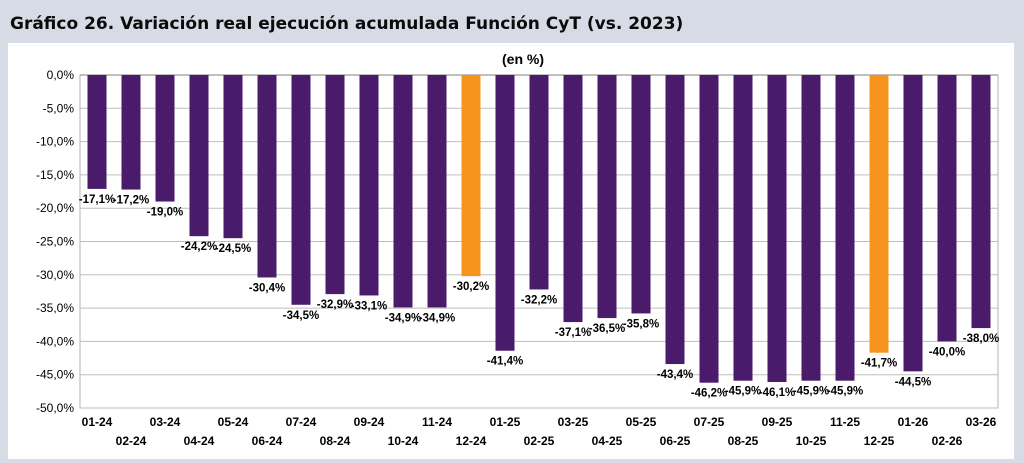 The width and height of the screenshot is (1024, 463). Describe the element at coordinates (471, 441) in the screenshot. I see `x-tick-label: 12-24` at that location.